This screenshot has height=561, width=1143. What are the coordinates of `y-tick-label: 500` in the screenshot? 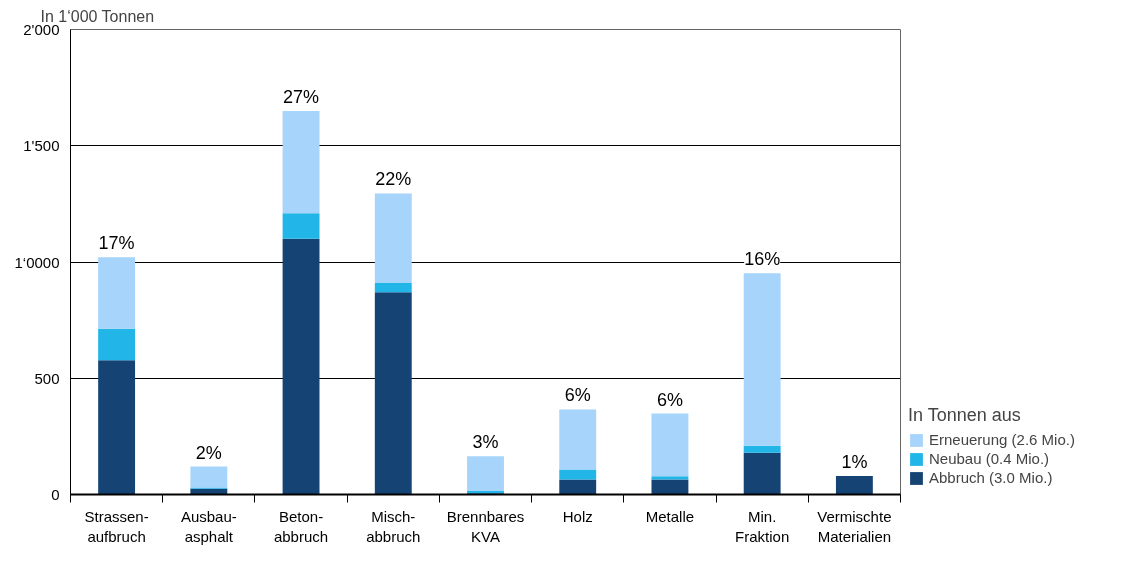 It's located at (47, 378).